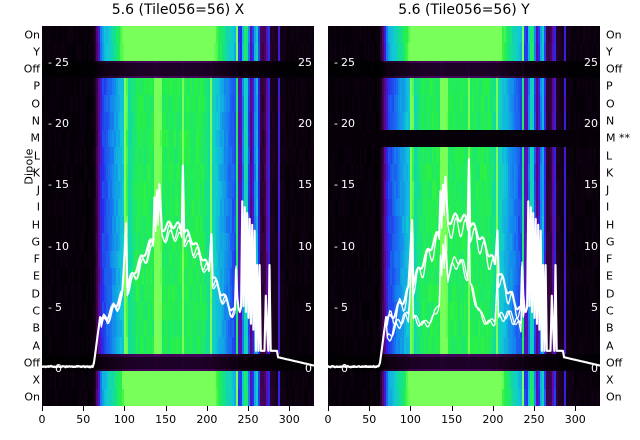 Image resolution: width=640 pixels, height=440 pixels. What do you see at coordinates (464, 138) in the screenshot?
I see `flagged-dipole-row` at bounding box center [464, 138].